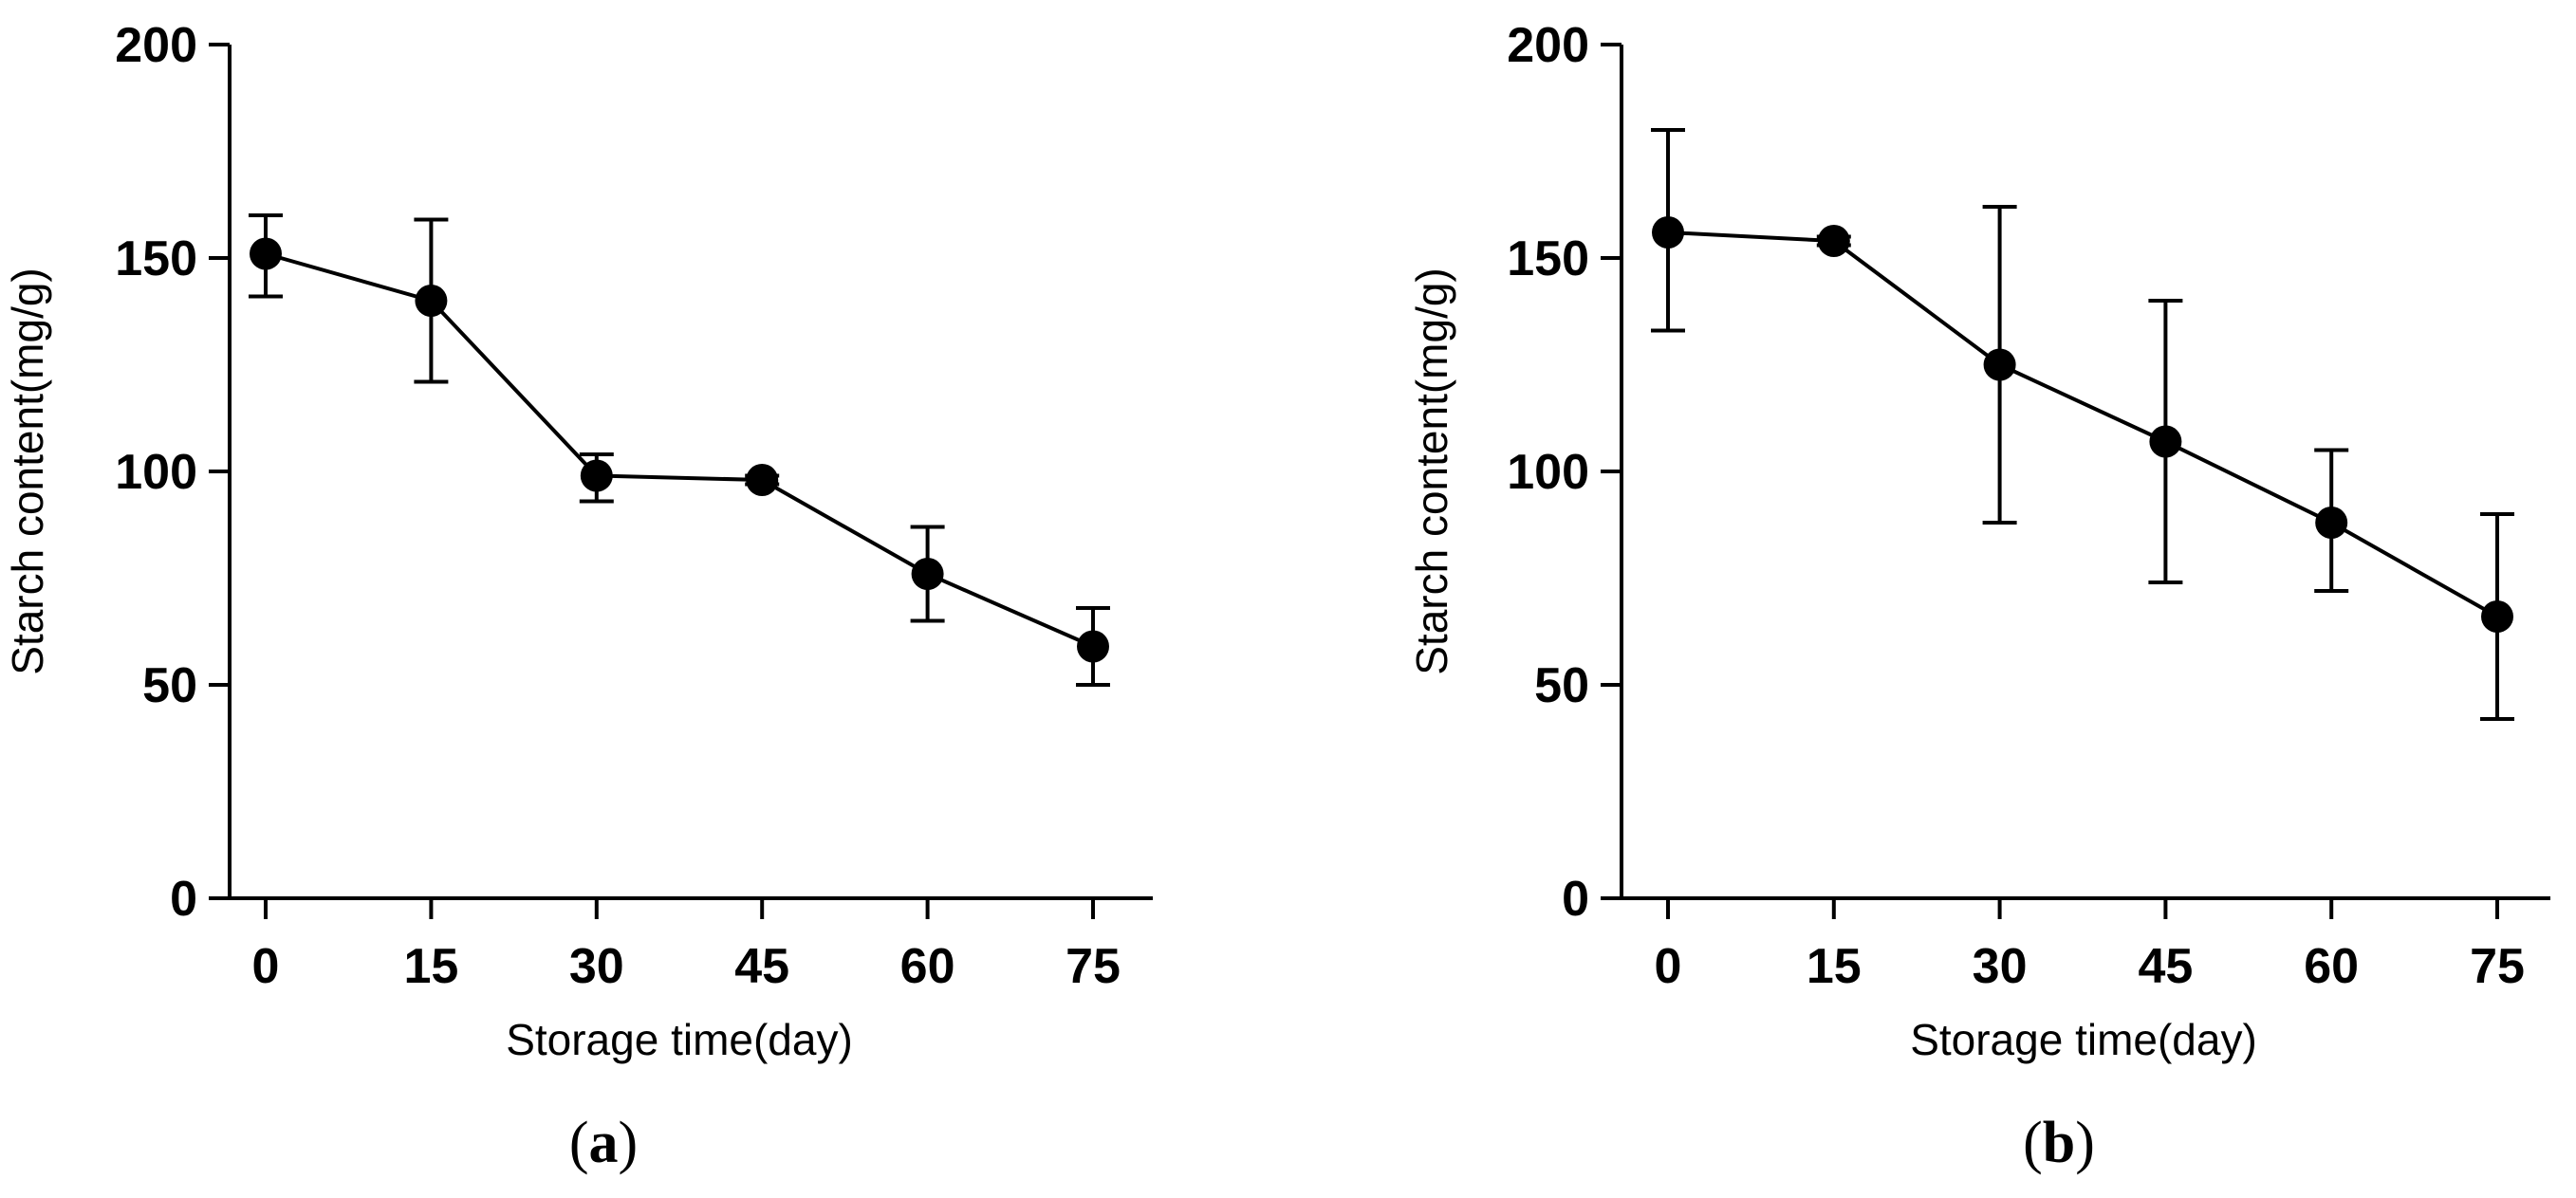 The image size is (2576, 1198). I want to click on panel-label: (a), so click(603, 1143).